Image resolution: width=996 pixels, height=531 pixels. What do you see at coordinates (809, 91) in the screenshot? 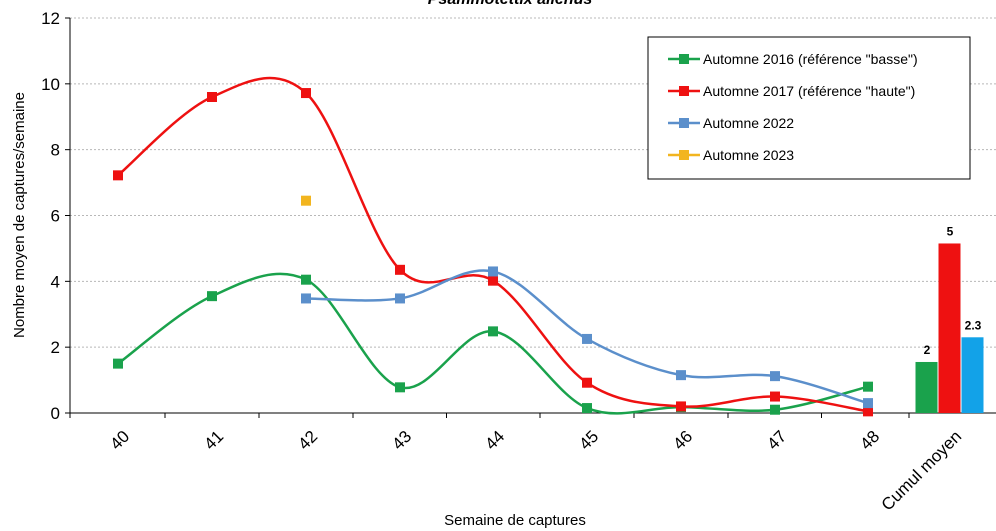
I see `legend-label: Automne 2017 (référence "haute")` at bounding box center [809, 91].